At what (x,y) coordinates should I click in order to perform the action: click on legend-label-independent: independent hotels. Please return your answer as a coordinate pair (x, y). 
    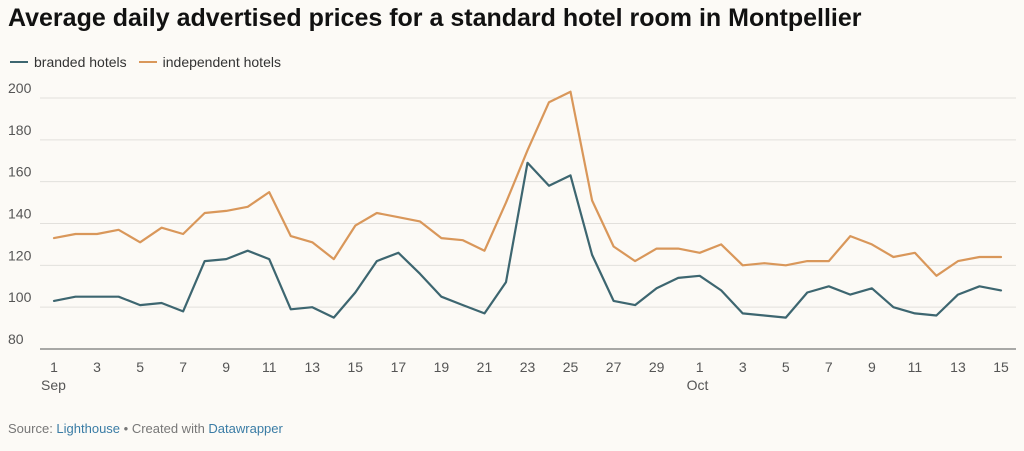
    Looking at the image, I should click on (221, 62).